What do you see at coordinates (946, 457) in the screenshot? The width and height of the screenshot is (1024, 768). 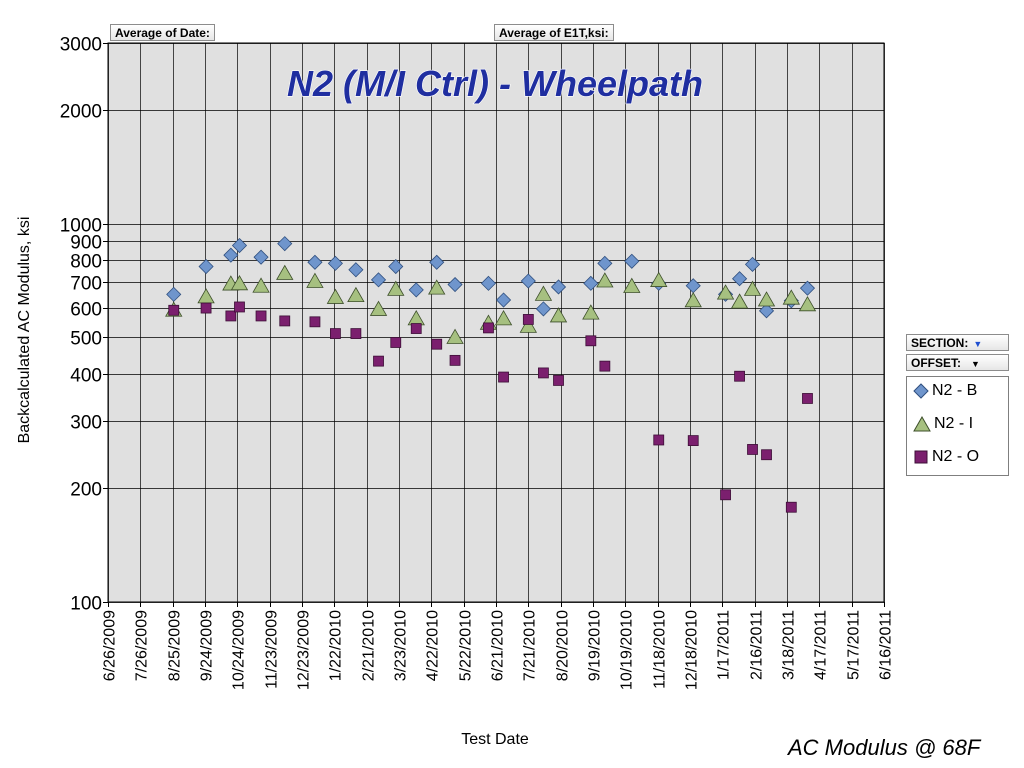 I see `legend-item-o: N2 - O` at bounding box center [946, 457].